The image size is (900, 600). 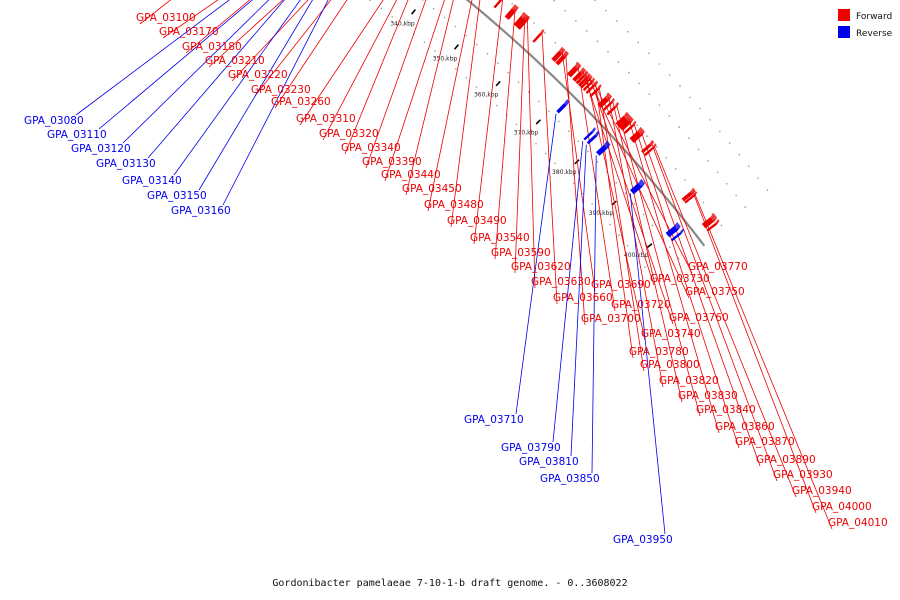 I want to click on forward-gene-label: GPA_03320, so click(x=349, y=134).